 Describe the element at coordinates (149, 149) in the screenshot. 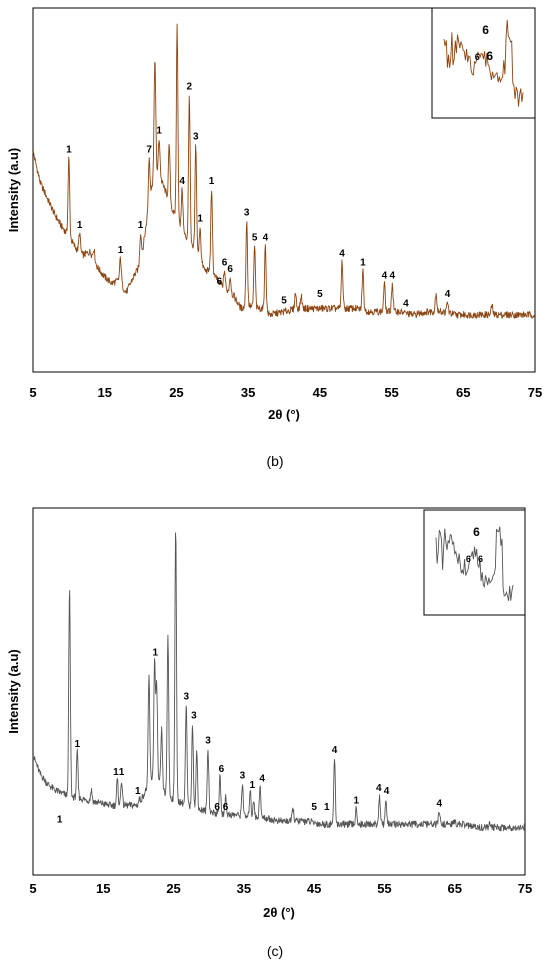

I see `peak-label: 7` at that location.